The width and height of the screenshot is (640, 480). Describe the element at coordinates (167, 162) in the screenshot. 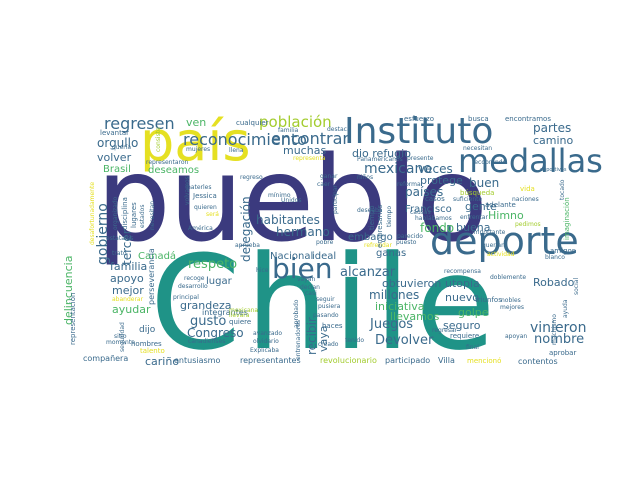

I see `word-representaron: representaron` at that location.